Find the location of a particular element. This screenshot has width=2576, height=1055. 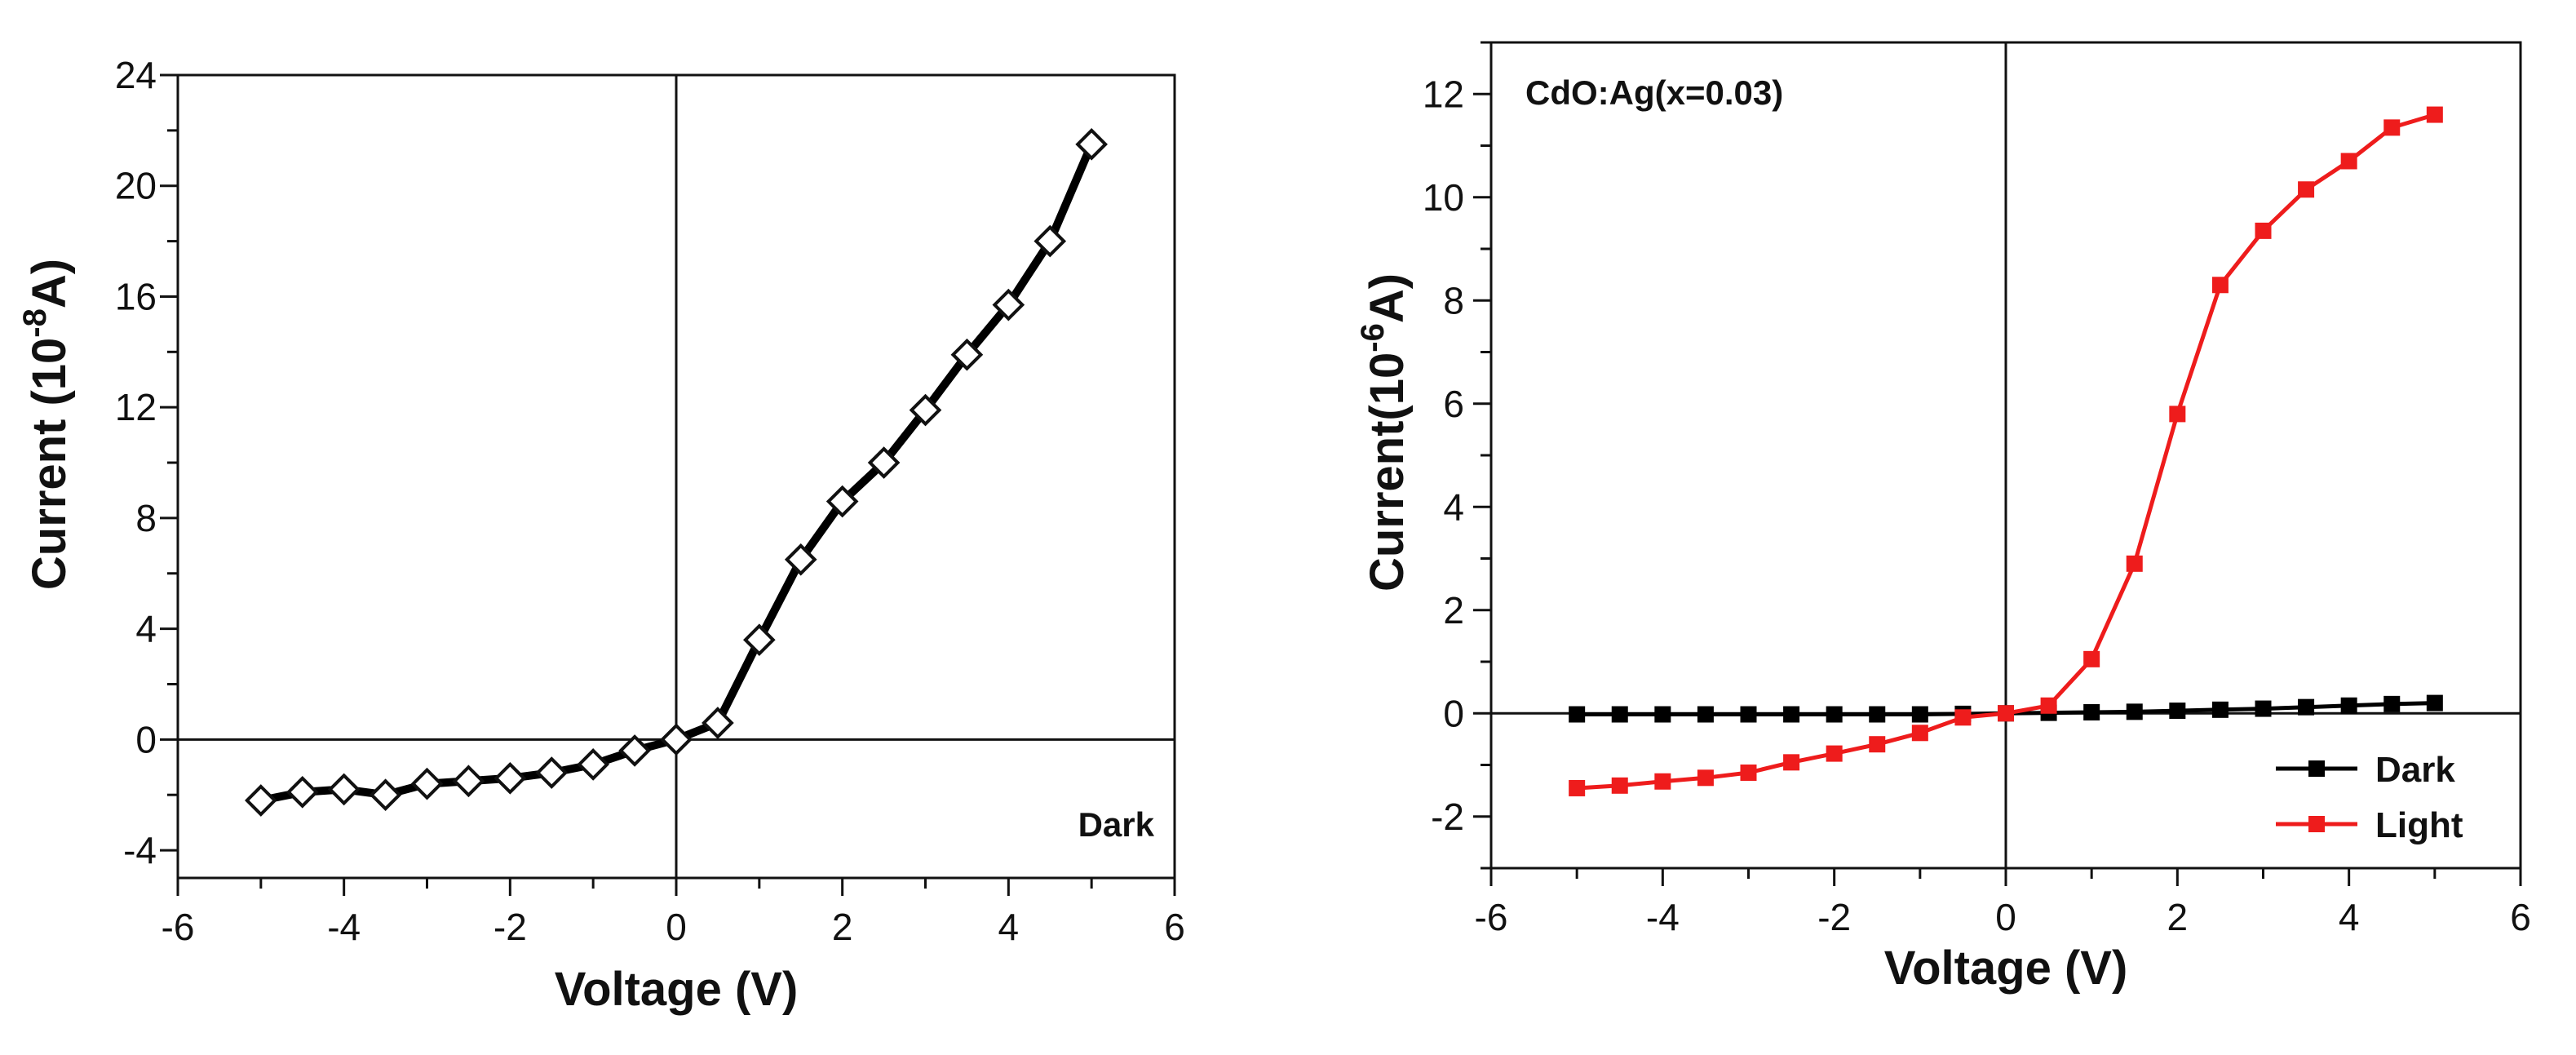

y-tick-label: 20 is located at coordinates (136, 186).